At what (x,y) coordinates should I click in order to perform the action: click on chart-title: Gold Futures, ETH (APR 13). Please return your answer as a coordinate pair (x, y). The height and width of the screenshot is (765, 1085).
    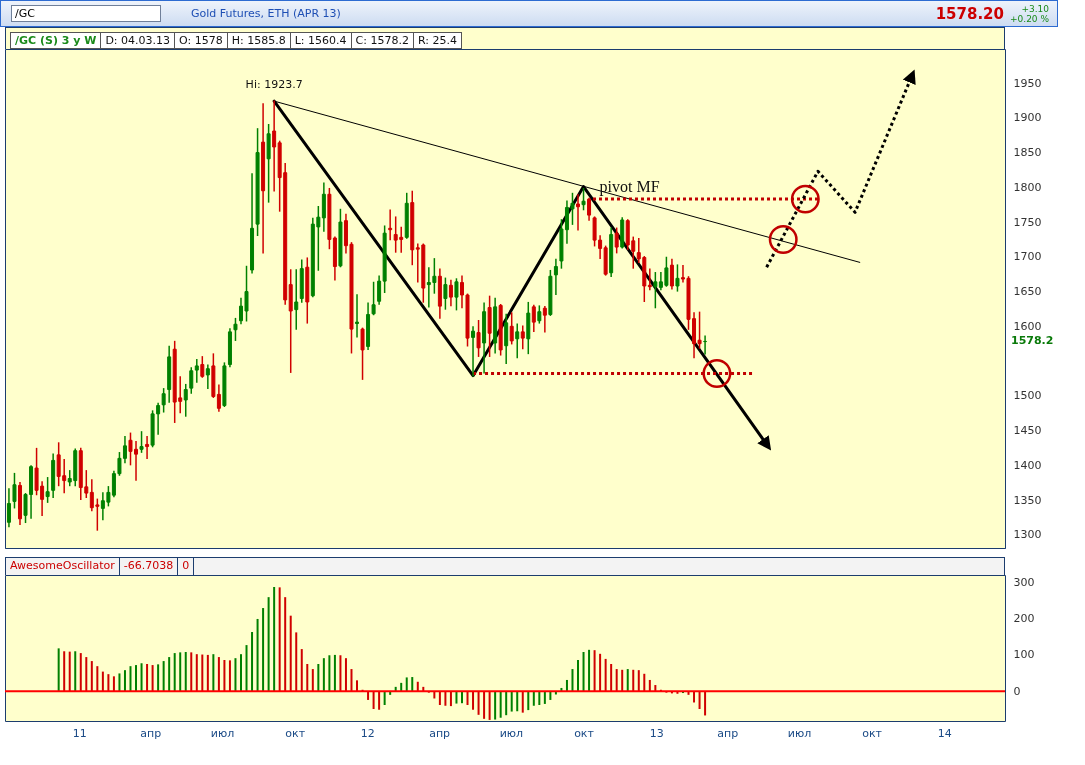
    Looking at the image, I should click on (266, 13).